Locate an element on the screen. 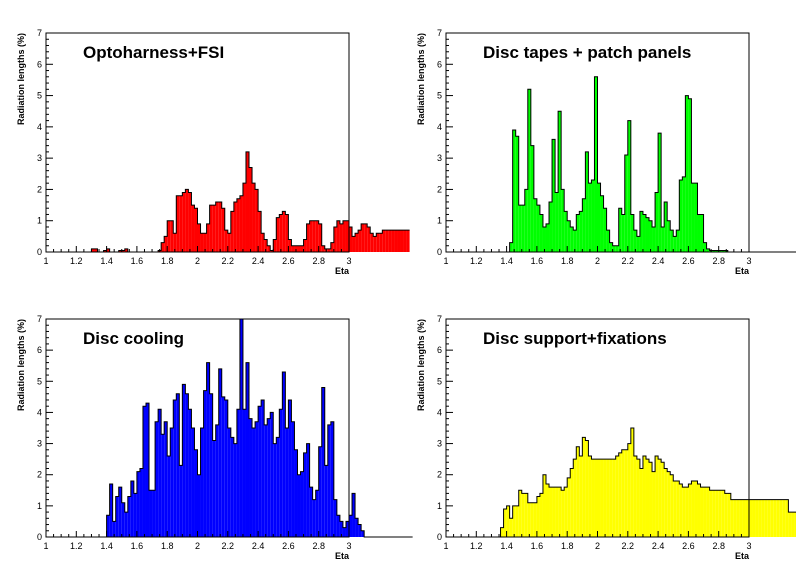 Image resolution: width=796 pixels, height=572 pixels. y-tick-label: 0 is located at coordinates (439, 537).